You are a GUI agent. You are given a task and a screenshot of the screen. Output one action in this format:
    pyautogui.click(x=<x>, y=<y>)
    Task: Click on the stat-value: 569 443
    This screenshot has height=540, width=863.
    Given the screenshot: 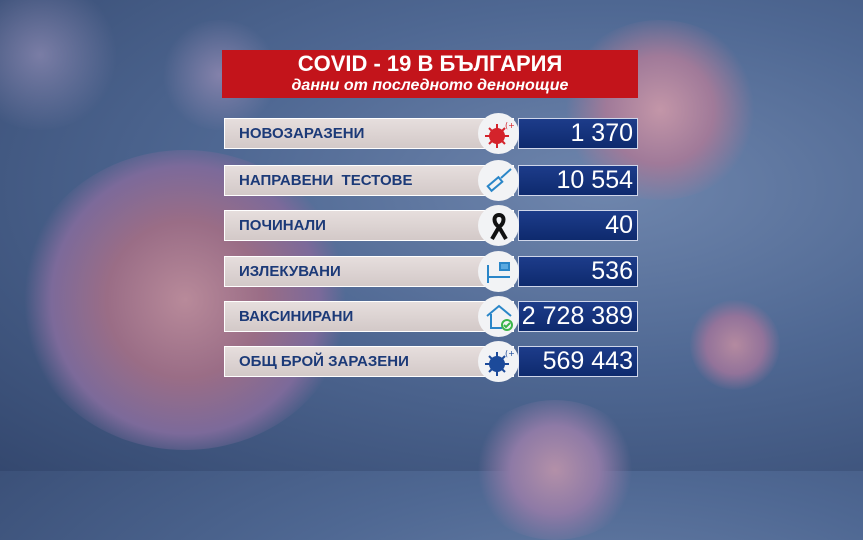 What is the action you would take?
    pyautogui.click(x=578, y=361)
    